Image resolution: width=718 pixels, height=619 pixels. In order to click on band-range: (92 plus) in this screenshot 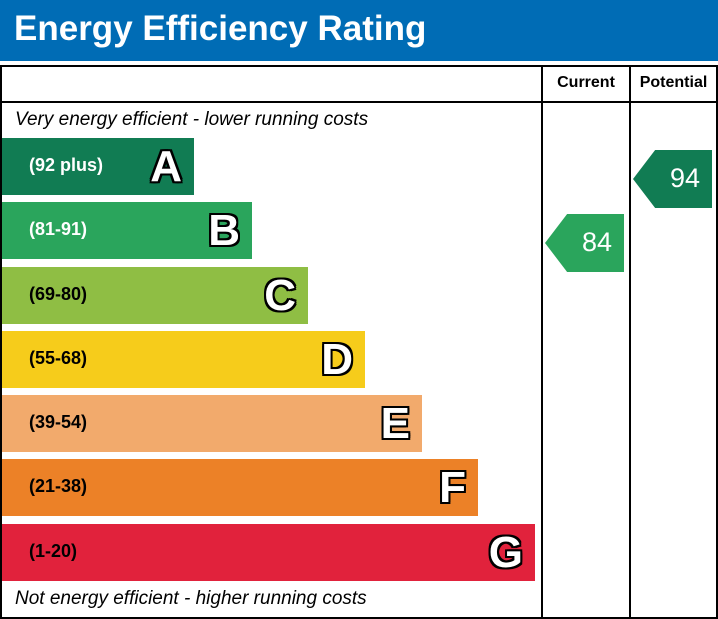, I will do `click(66, 165)`.